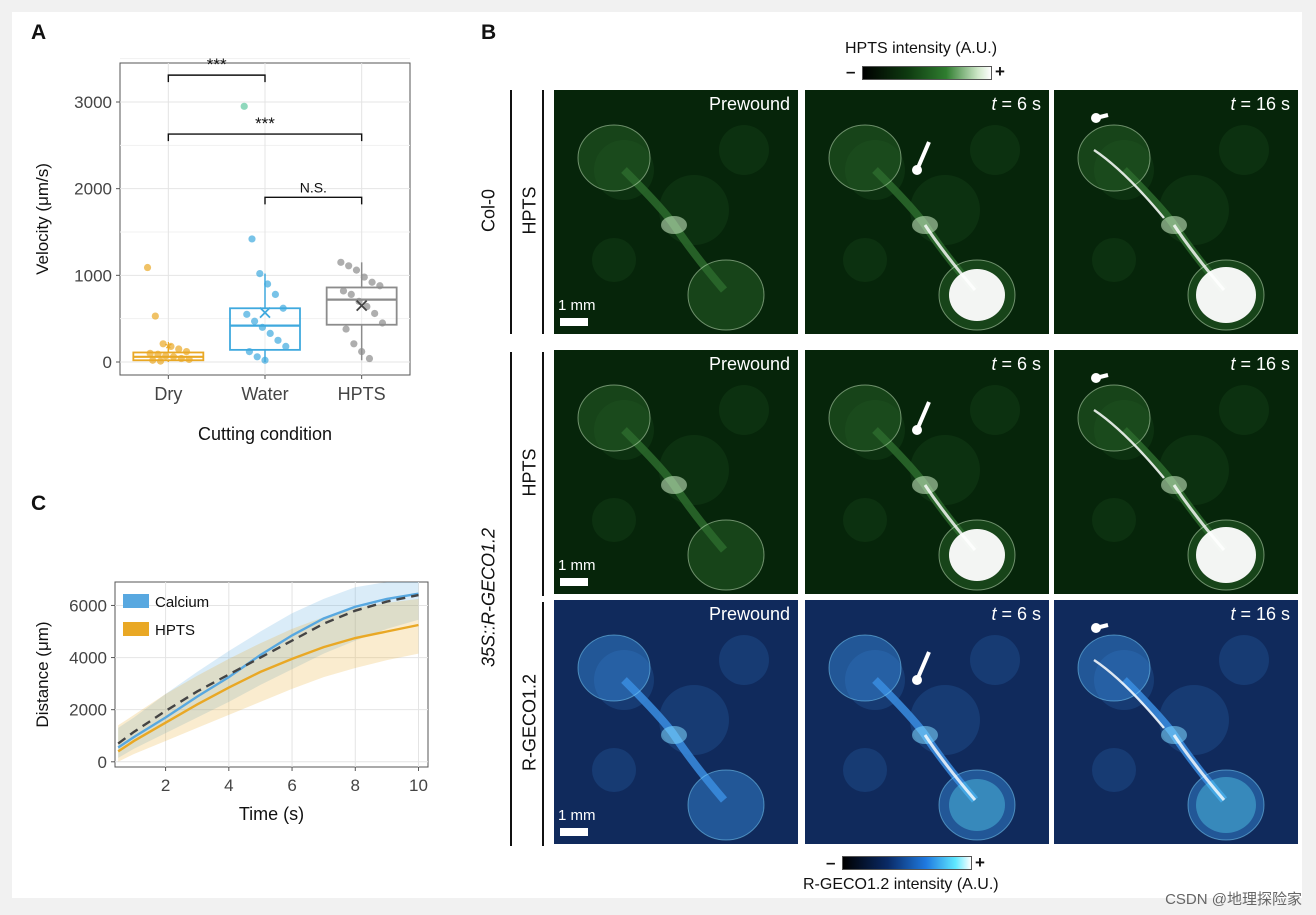  I want to click on row3-inner-label: R-GECO1.2, so click(529, 722).